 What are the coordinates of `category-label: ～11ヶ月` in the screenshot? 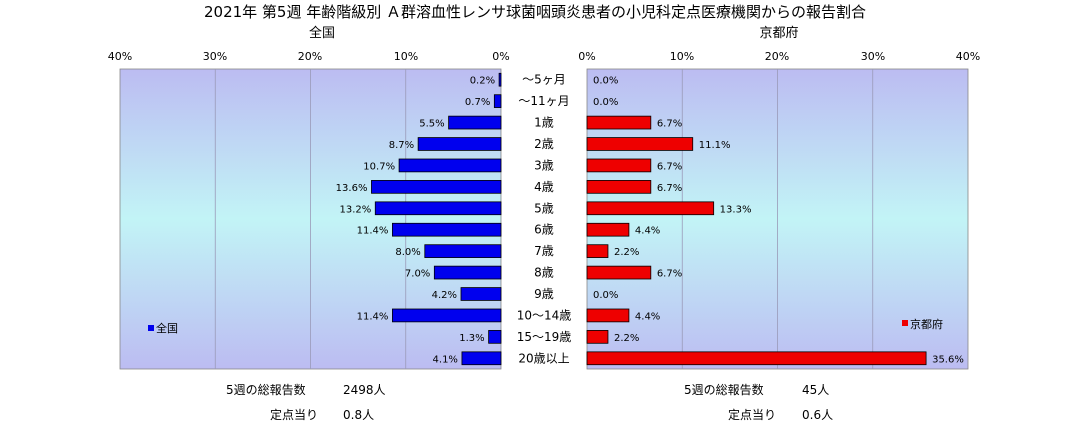 It's located at (543, 101).